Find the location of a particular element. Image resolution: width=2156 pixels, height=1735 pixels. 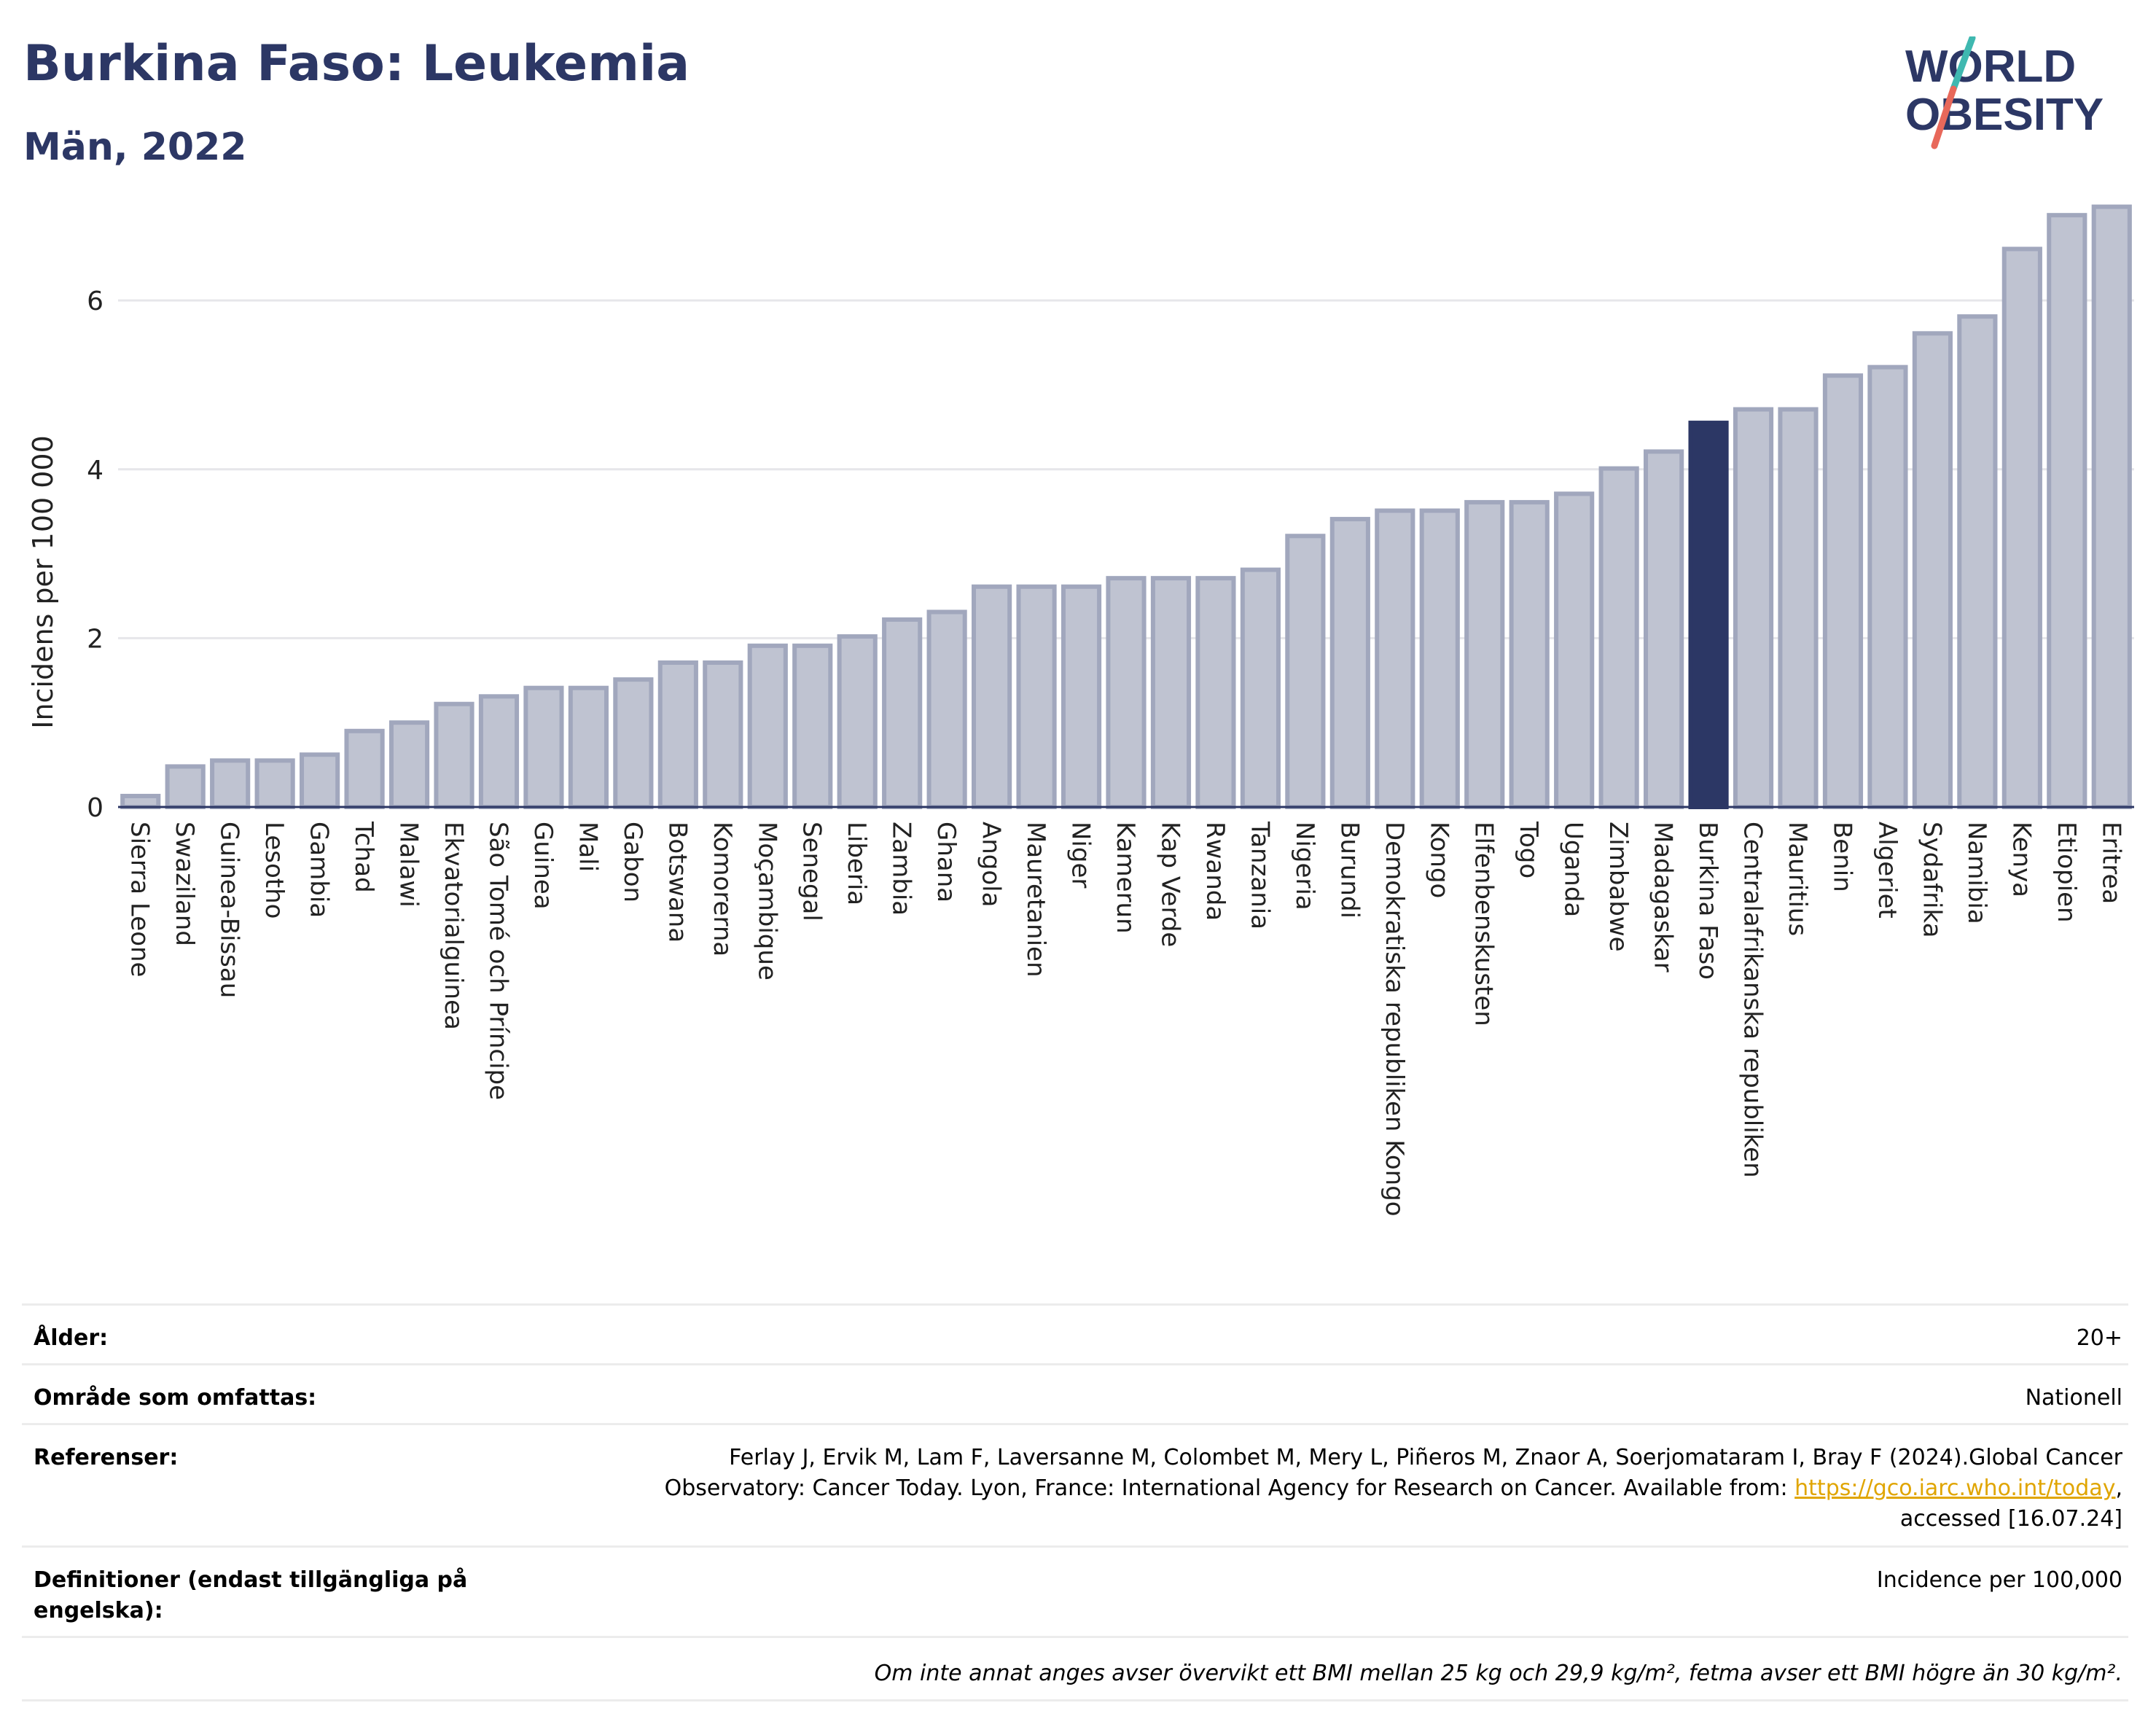

x-tick-label: Burkina Faso is located at coordinates (1708, 901).